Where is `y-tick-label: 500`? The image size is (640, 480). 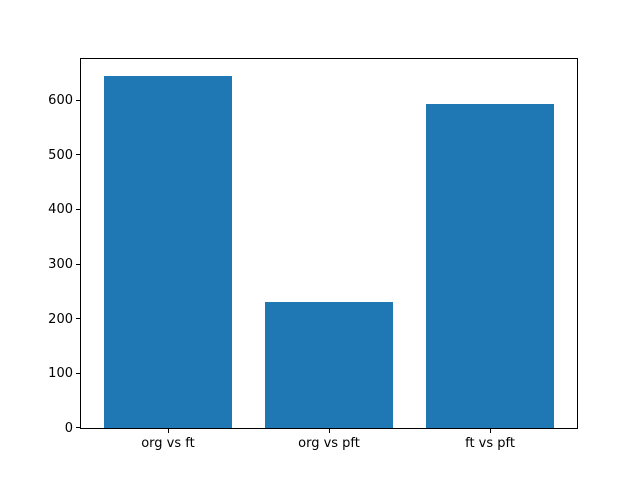 y-tick-label: 500 is located at coordinates (60, 155).